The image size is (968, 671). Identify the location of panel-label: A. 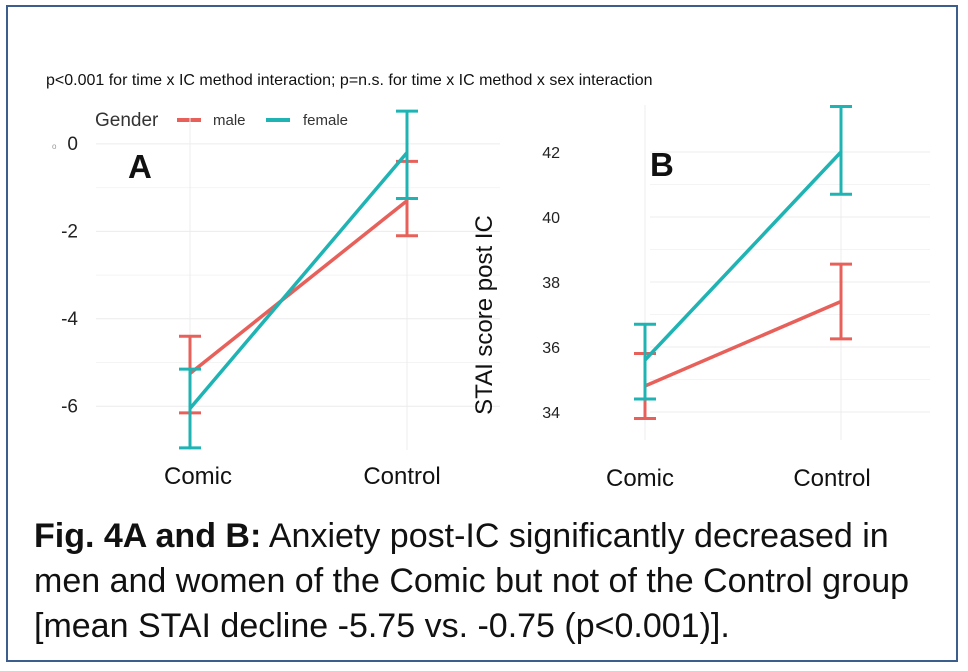
(140, 166).